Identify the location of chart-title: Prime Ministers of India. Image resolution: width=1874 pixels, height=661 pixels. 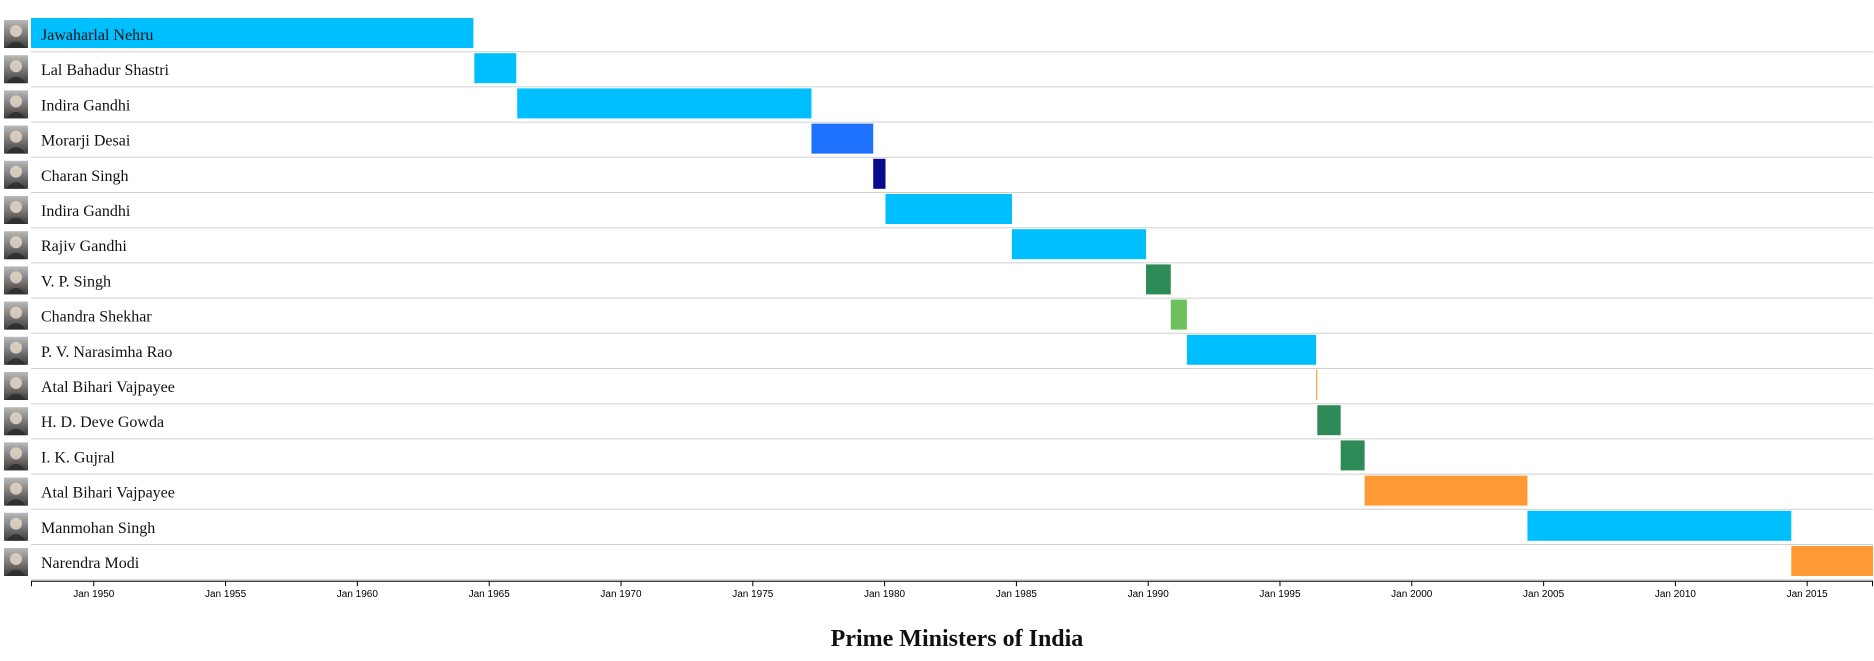
(957, 639).